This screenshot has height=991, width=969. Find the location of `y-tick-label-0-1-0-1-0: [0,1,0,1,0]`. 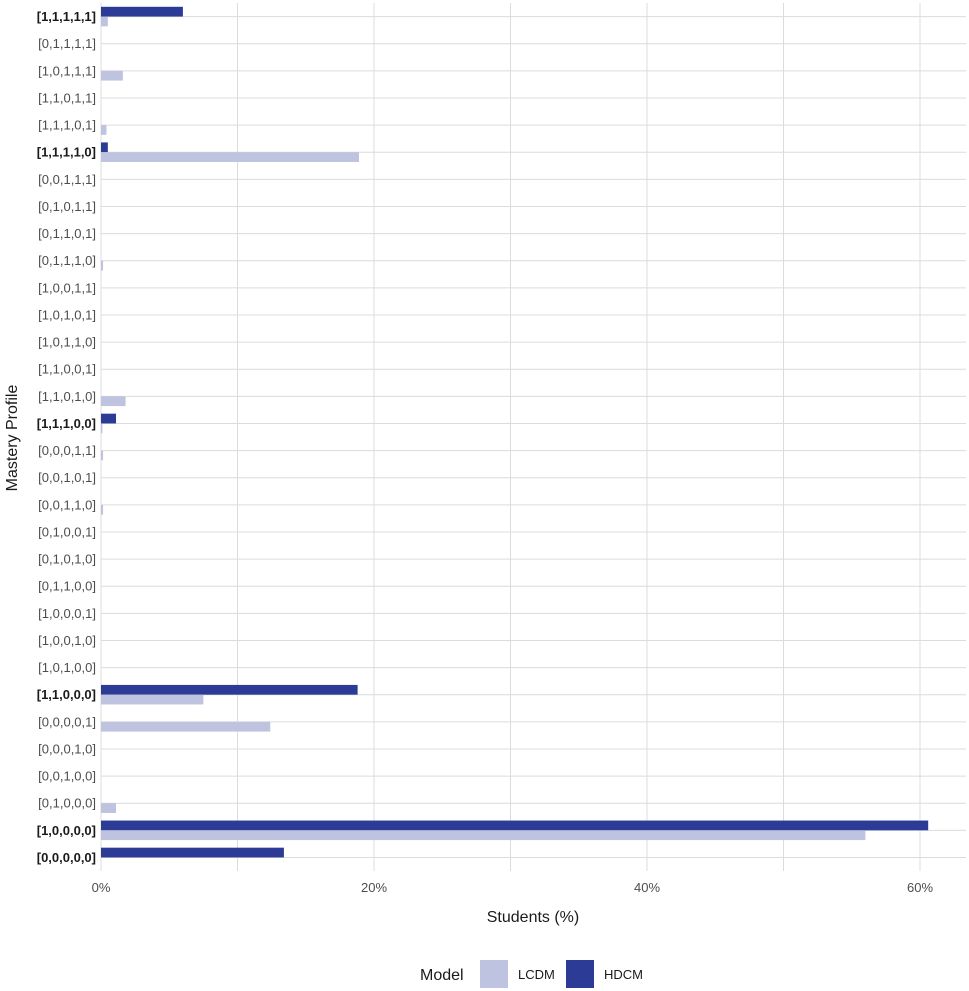

y-tick-label-0-1-0-1-0: [0,1,0,1,0] is located at coordinates (67, 559).